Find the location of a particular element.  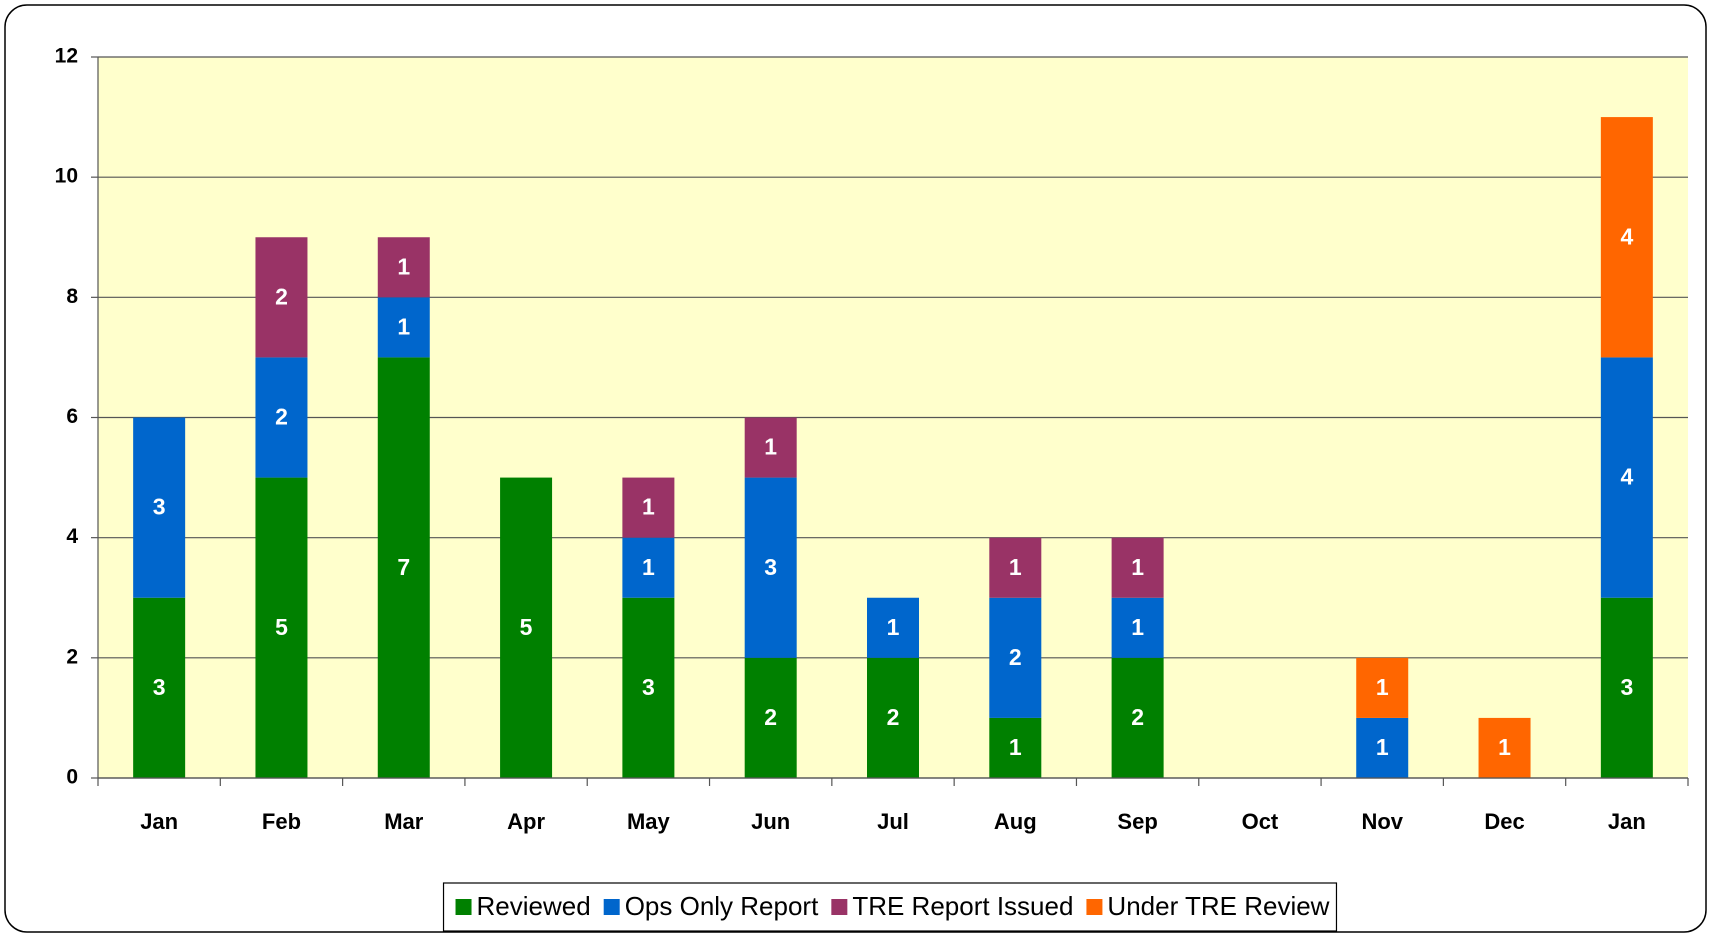

x-tick-label: Aug is located at coordinates (1015, 821).